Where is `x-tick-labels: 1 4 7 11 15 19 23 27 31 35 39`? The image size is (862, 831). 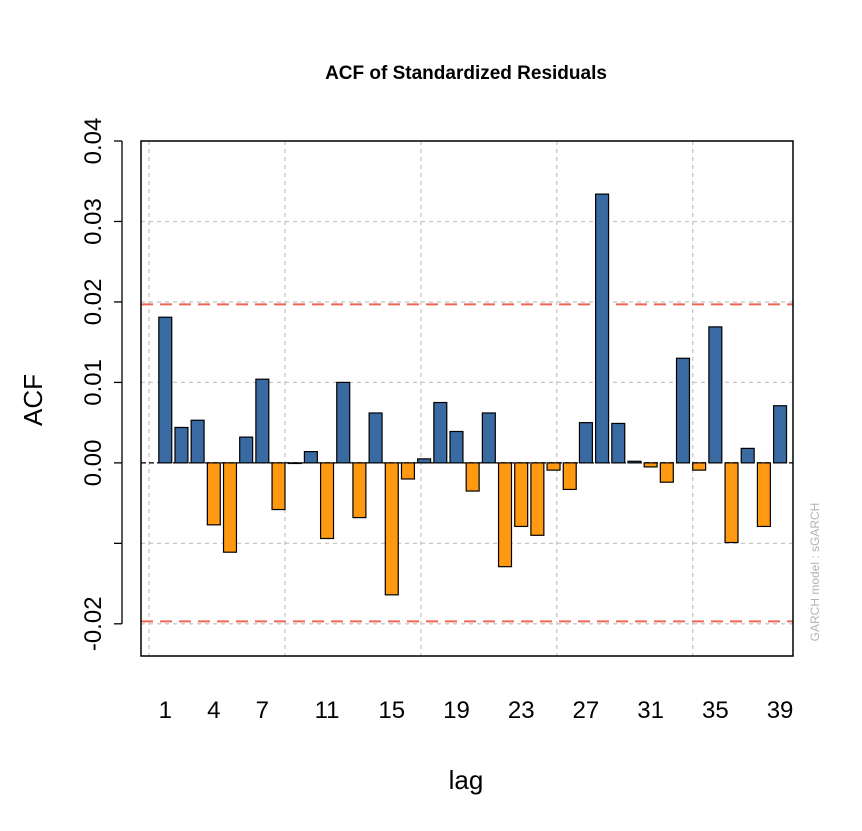 x-tick-labels: 1 4 7 11 15 19 23 27 31 35 39 is located at coordinates (476, 710).